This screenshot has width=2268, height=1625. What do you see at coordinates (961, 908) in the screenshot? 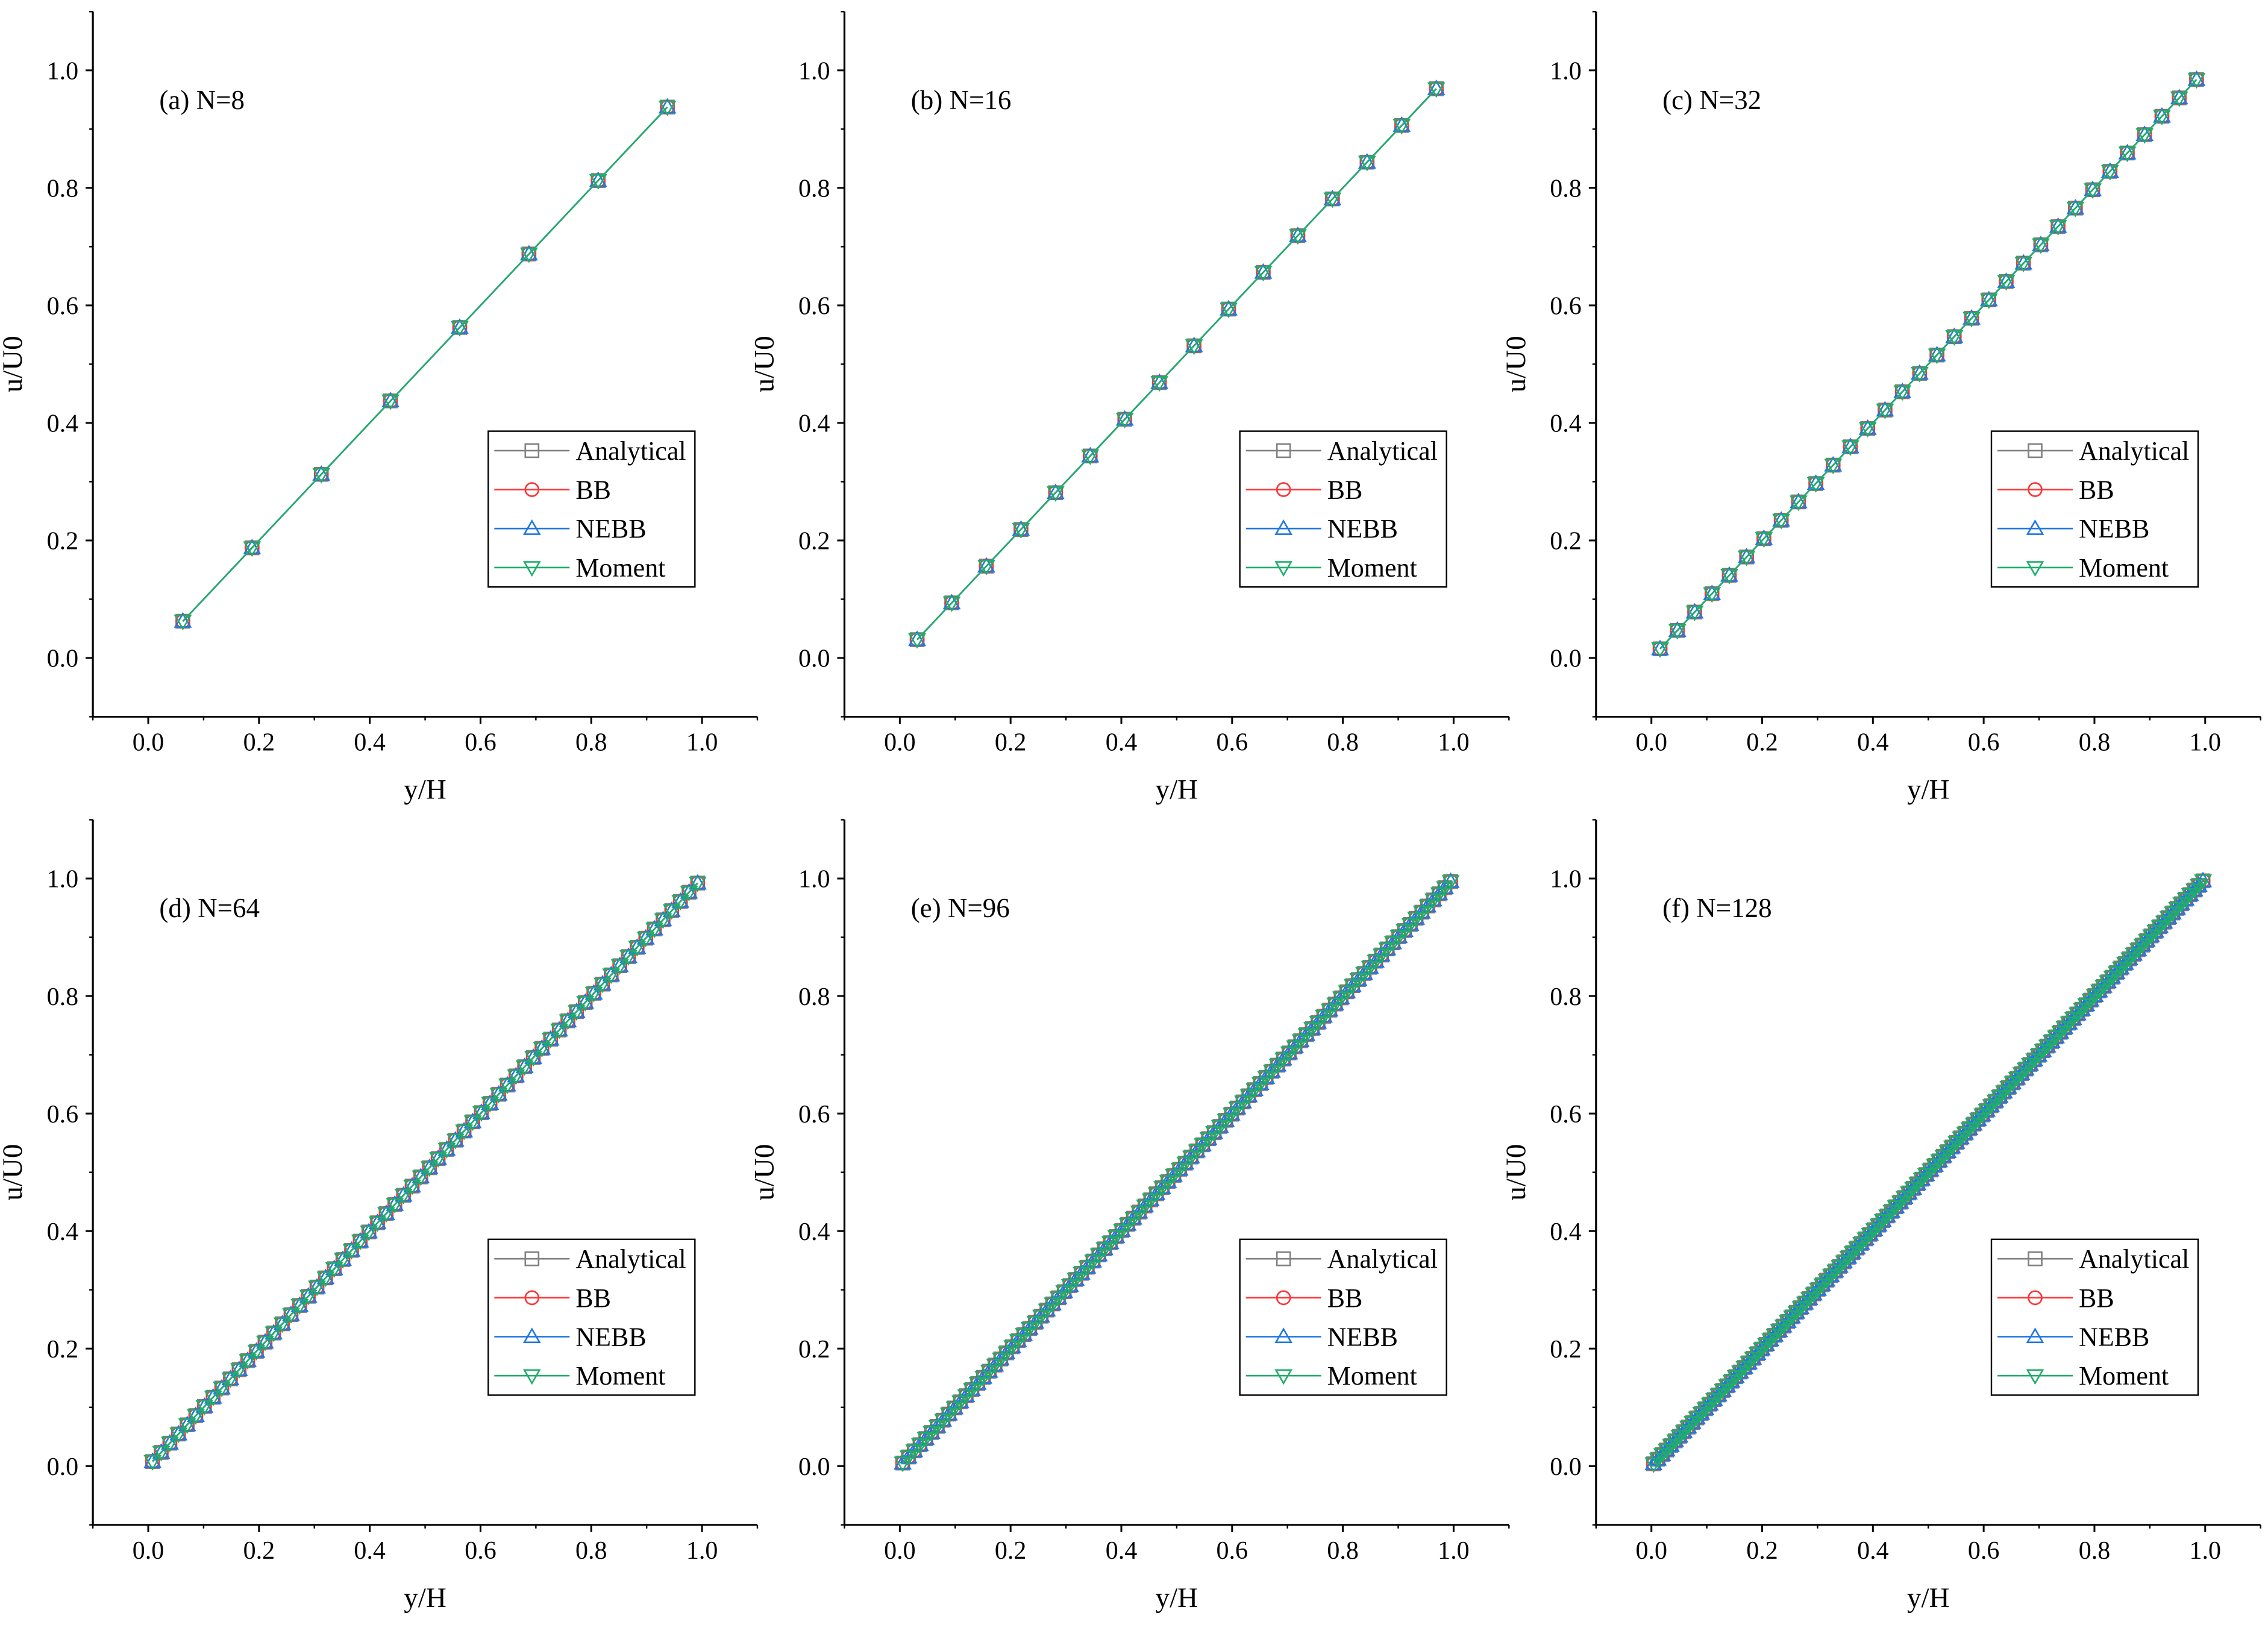
I see `panel-title: (e) N=96` at bounding box center [961, 908].